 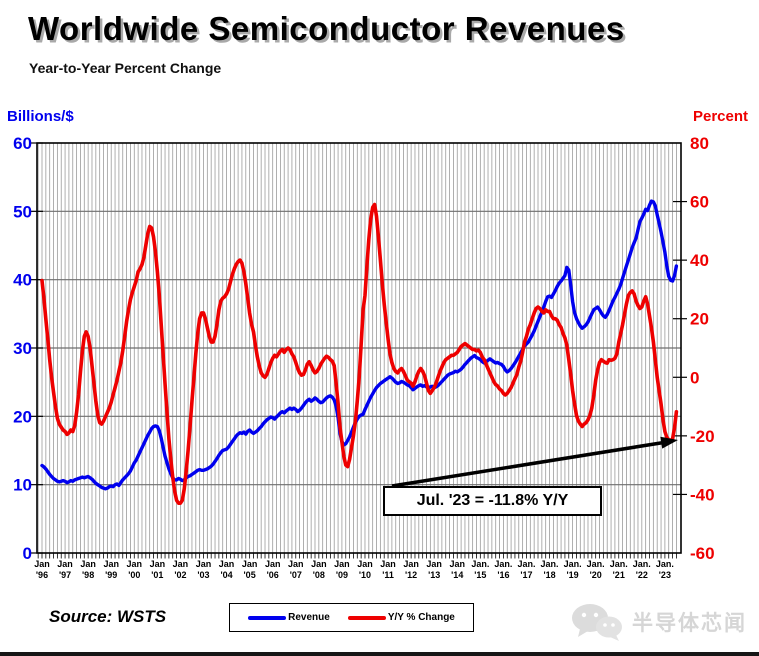 What do you see at coordinates (597, 622) in the screenshot?
I see `wechat-icon` at bounding box center [597, 622].